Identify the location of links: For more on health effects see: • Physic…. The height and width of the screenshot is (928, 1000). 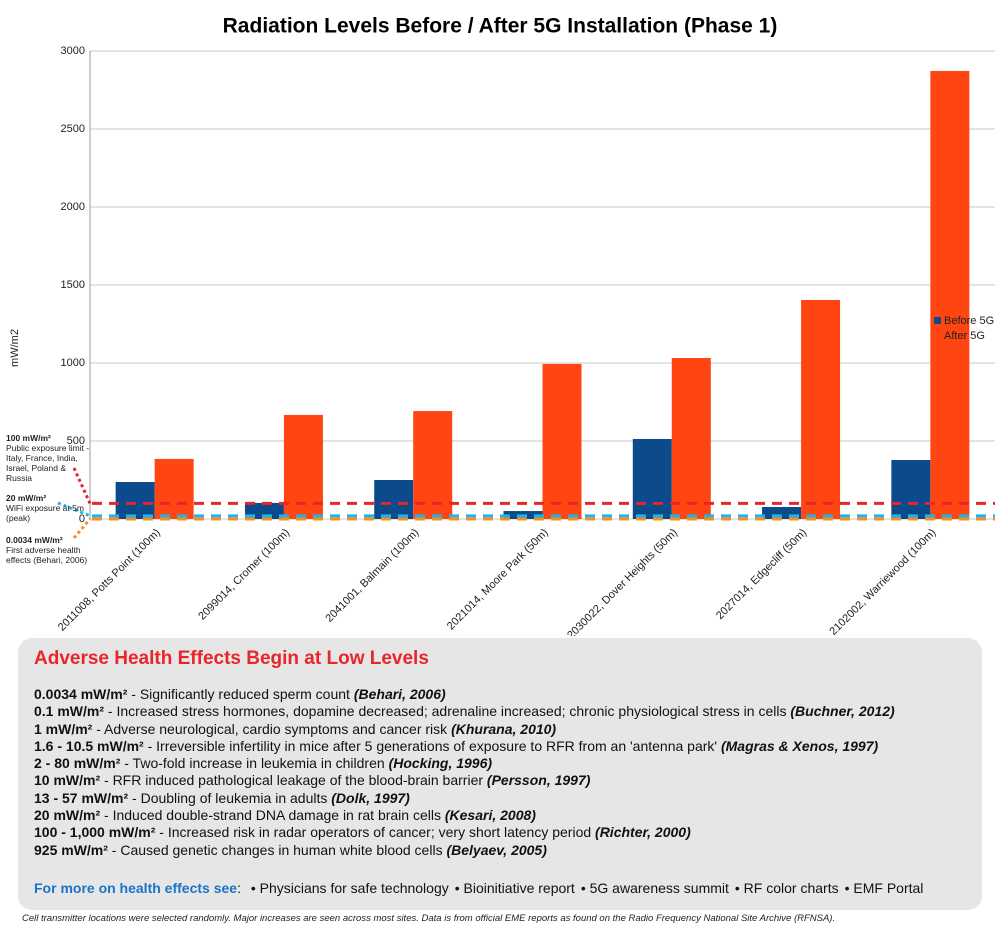
(478, 888).